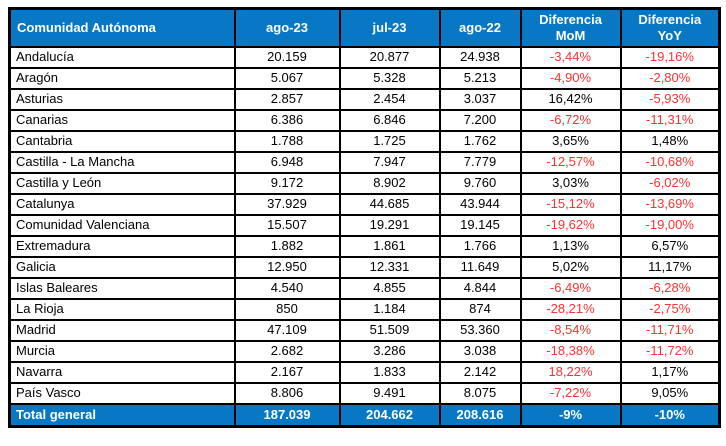 The image size is (726, 446). What do you see at coordinates (287, 330) in the screenshot?
I see `cell-ago-23: 47.109` at bounding box center [287, 330].